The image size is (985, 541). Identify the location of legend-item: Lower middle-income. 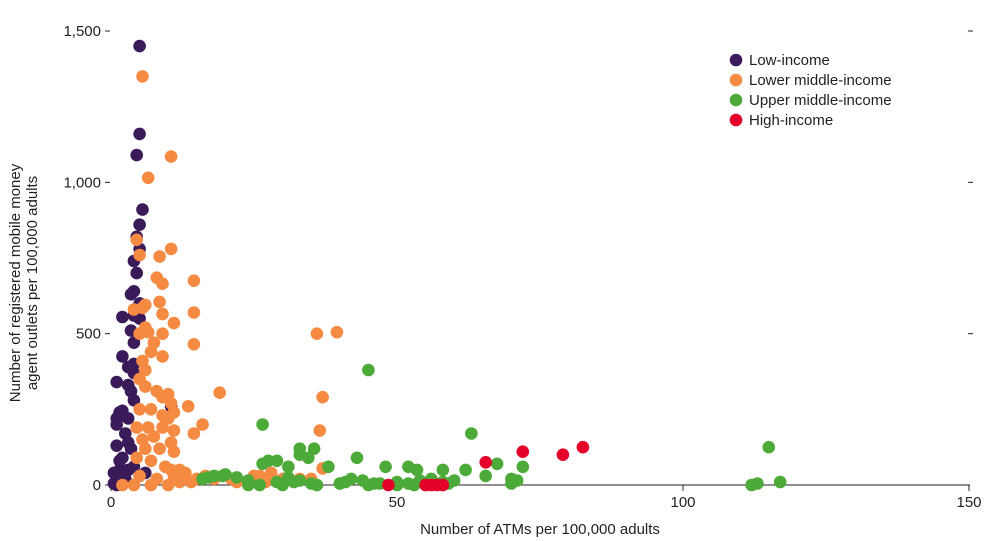
(810, 80).